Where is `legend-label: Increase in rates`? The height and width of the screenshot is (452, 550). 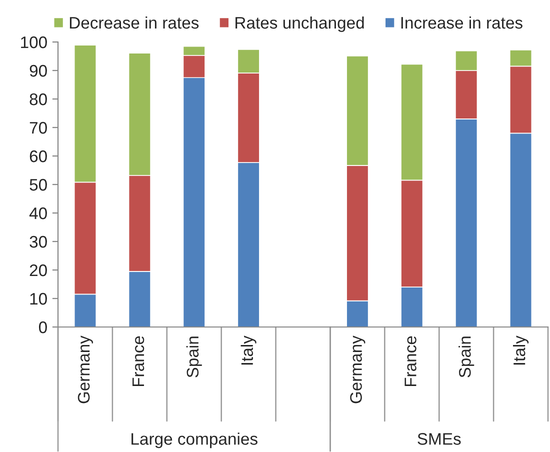 legend-label: Increase in rates is located at coordinates (461, 22).